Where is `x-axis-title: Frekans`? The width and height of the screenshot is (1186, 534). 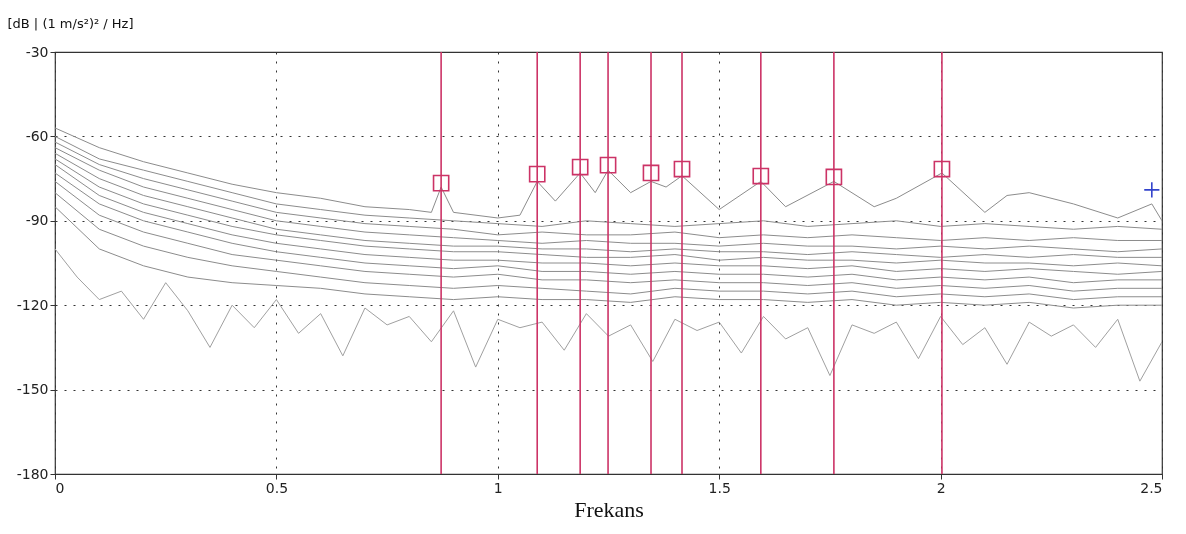 x-axis-title: Frekans is located at coordinates (609, 509).